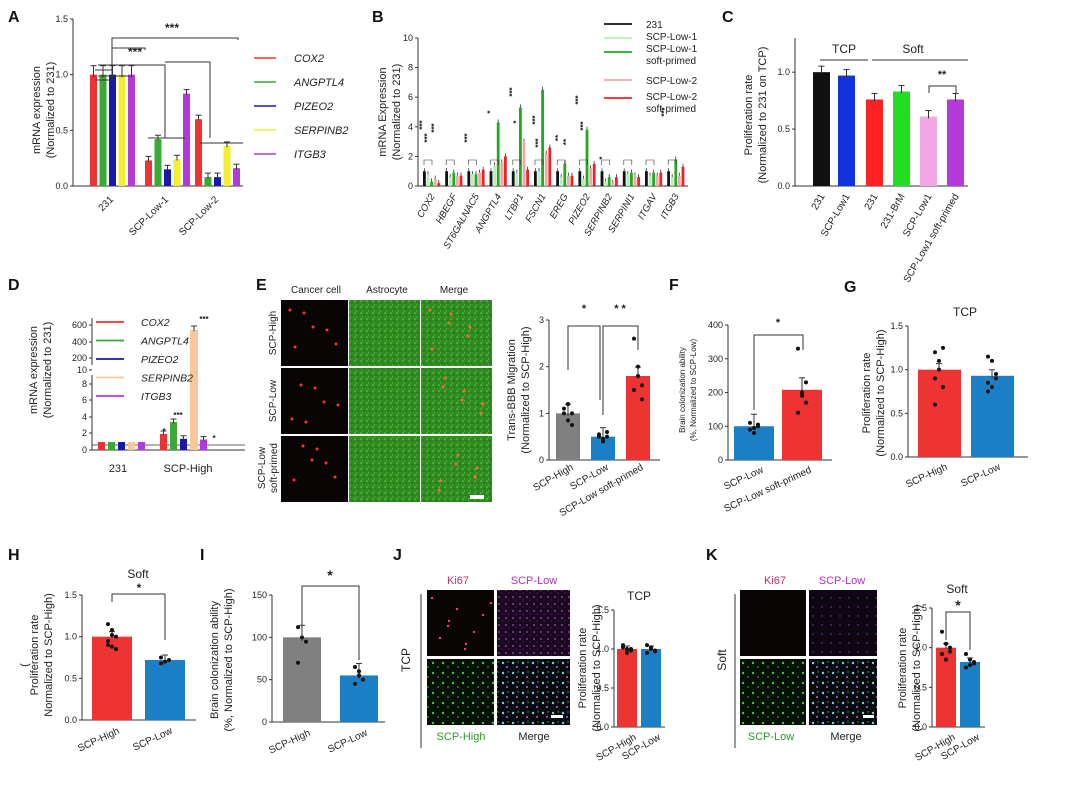 This screenshot has width=1080, height=786. Describe the element at coordinates (259, 637) in the screenshot. I see `y-tick-label: 100` at that location.